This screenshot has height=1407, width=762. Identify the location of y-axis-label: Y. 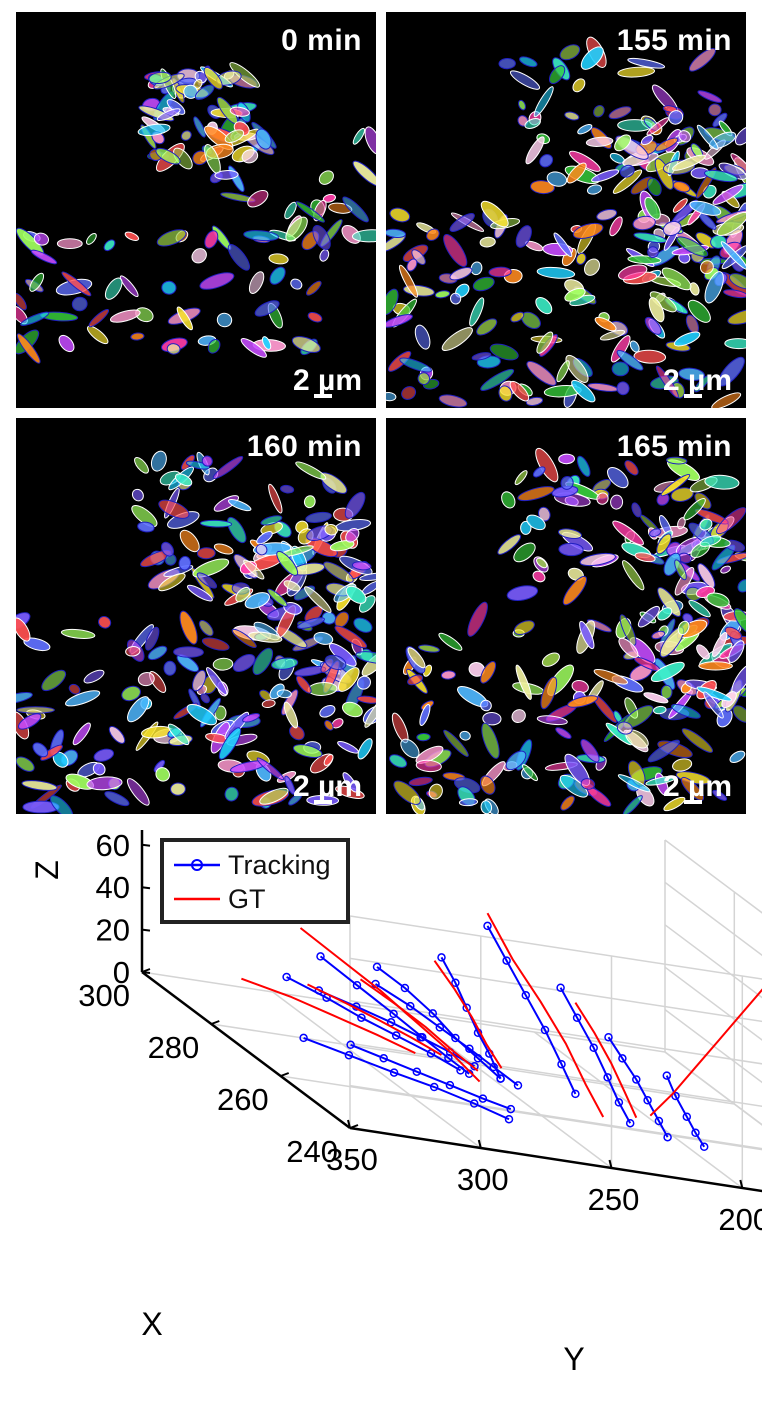
(573, 1359).